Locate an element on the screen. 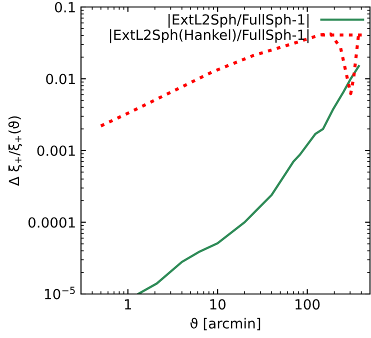 Image resolution: width=371 pixels, height=338 pixels. y-axis-title: Δ ξ$_{+}$/ξ$_{+}$(ϑ) is located at coordinates (15, 151).